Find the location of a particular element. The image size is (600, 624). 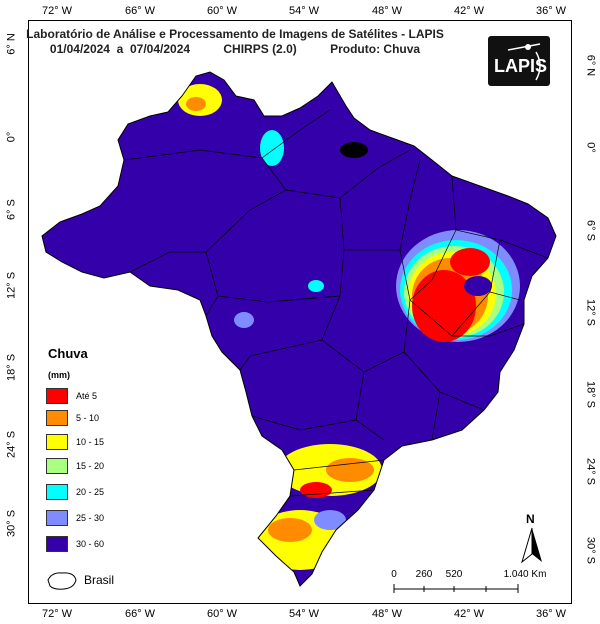

scale-label-260: 260 is located at coordinates (424, 574).